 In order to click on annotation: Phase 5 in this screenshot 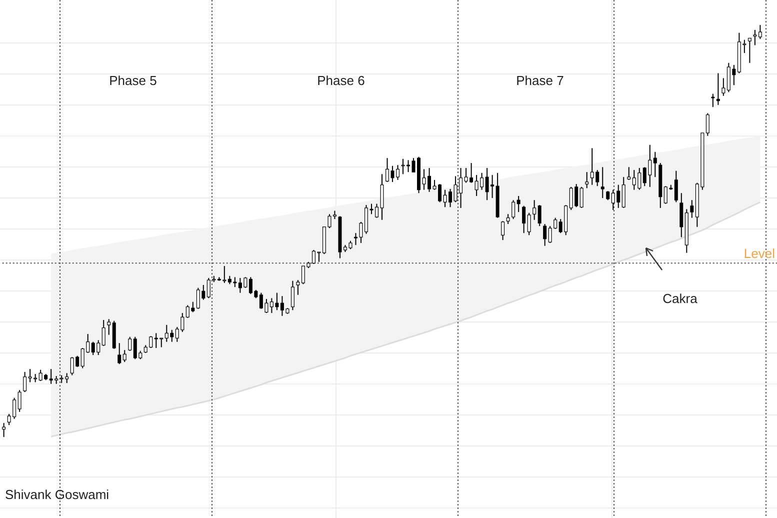, I will do `click(133, 80)`.